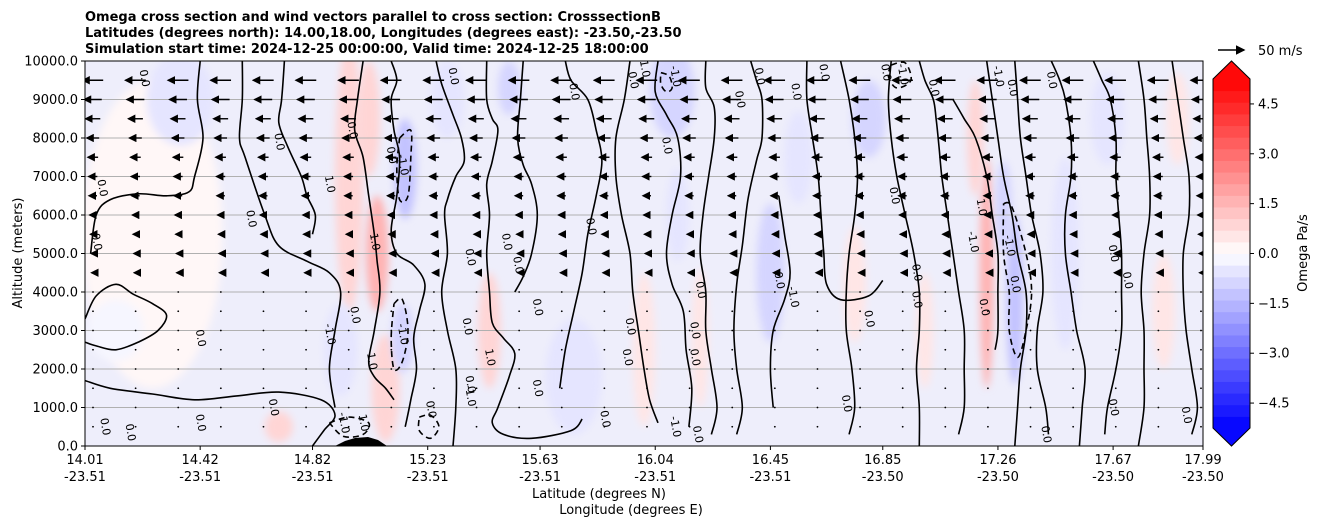 The height and width of the screenshot is (526, 1320). I want to click on y-tick-label: 7000.0, so click(56, 177).